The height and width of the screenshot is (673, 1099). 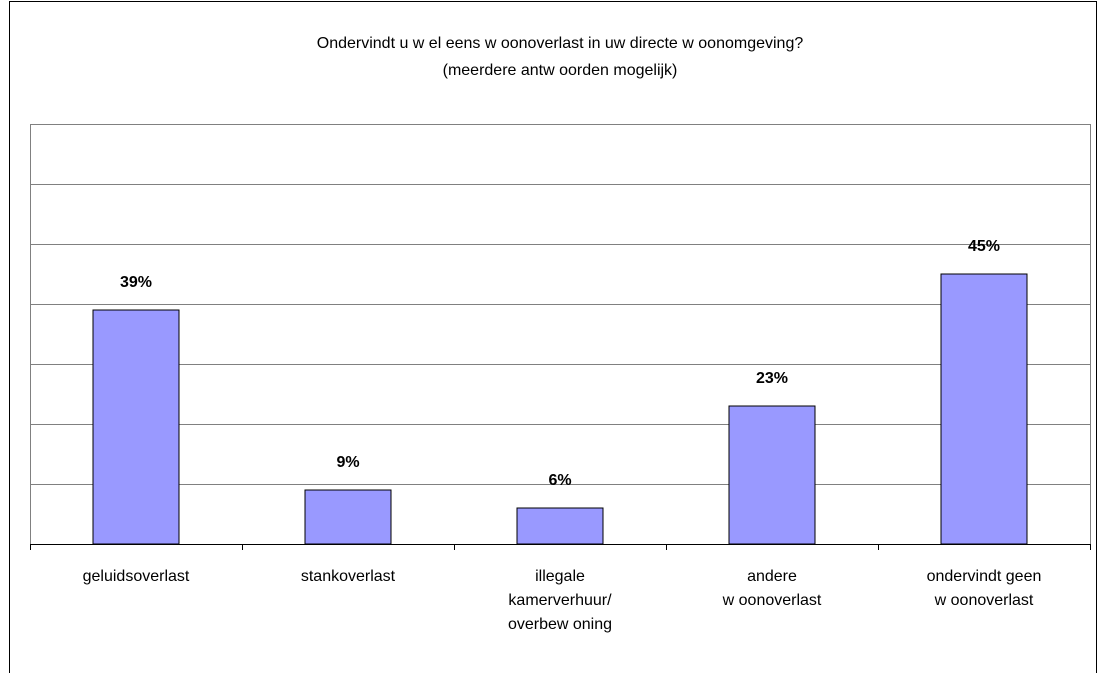 What do you see at coordinates (560, 576) in the screenshot?
I see `x-tick-label-line: illegale` at bounding box center [560, 576].